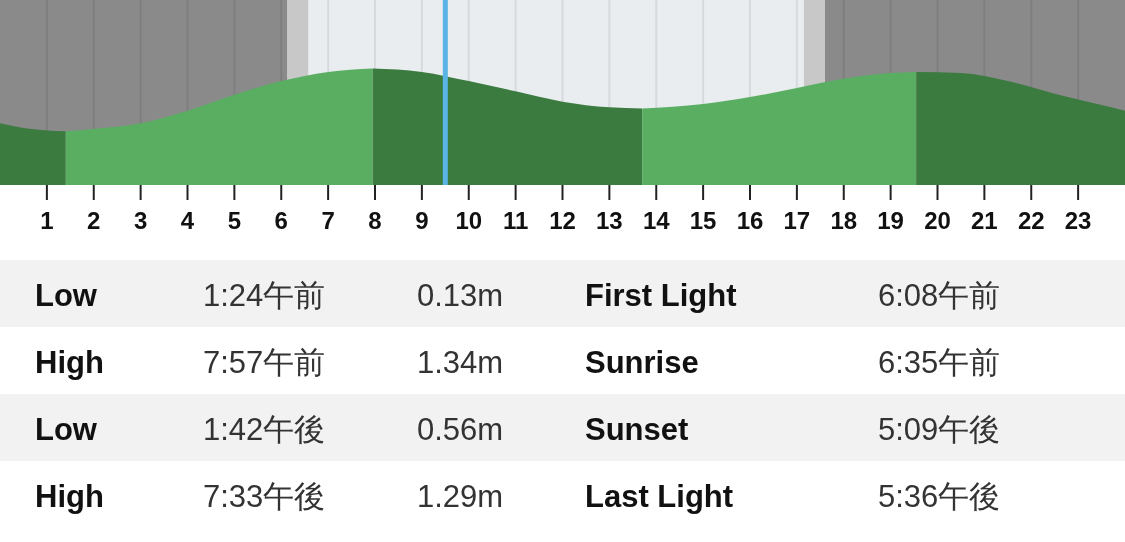 This screenshot has height=542, width=1125. I want to click on text: 0.13m, so click(460, 295).